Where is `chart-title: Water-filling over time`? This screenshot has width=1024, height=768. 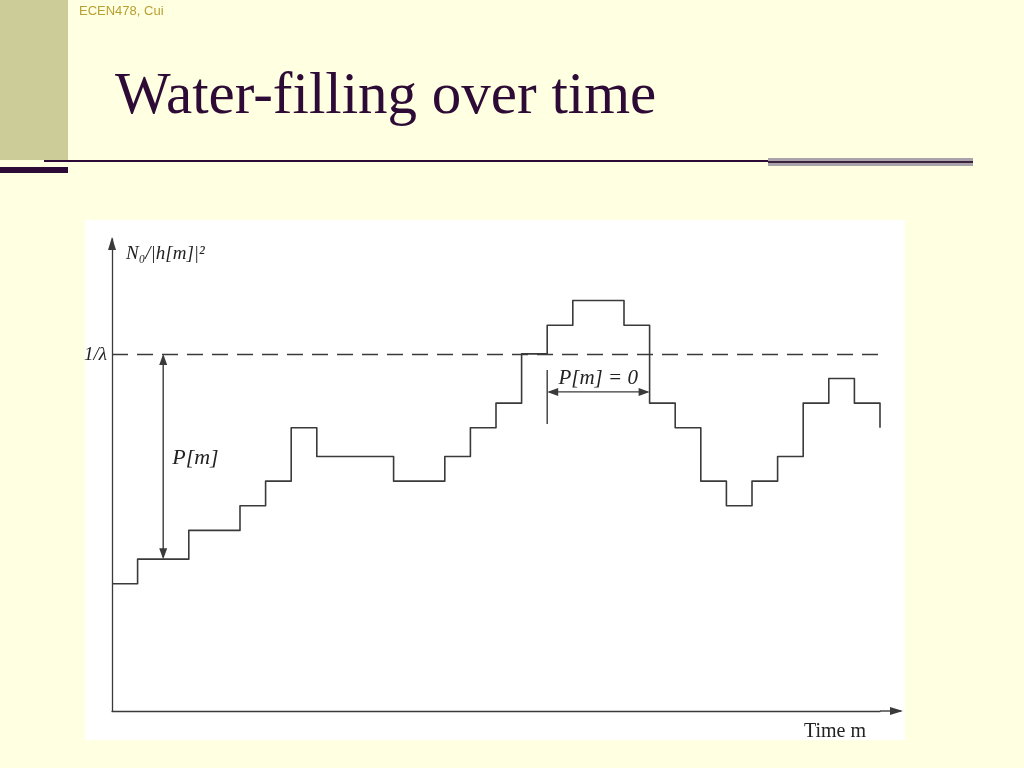 chart-title: Water-filling over time is located at coordinates (386, 93).